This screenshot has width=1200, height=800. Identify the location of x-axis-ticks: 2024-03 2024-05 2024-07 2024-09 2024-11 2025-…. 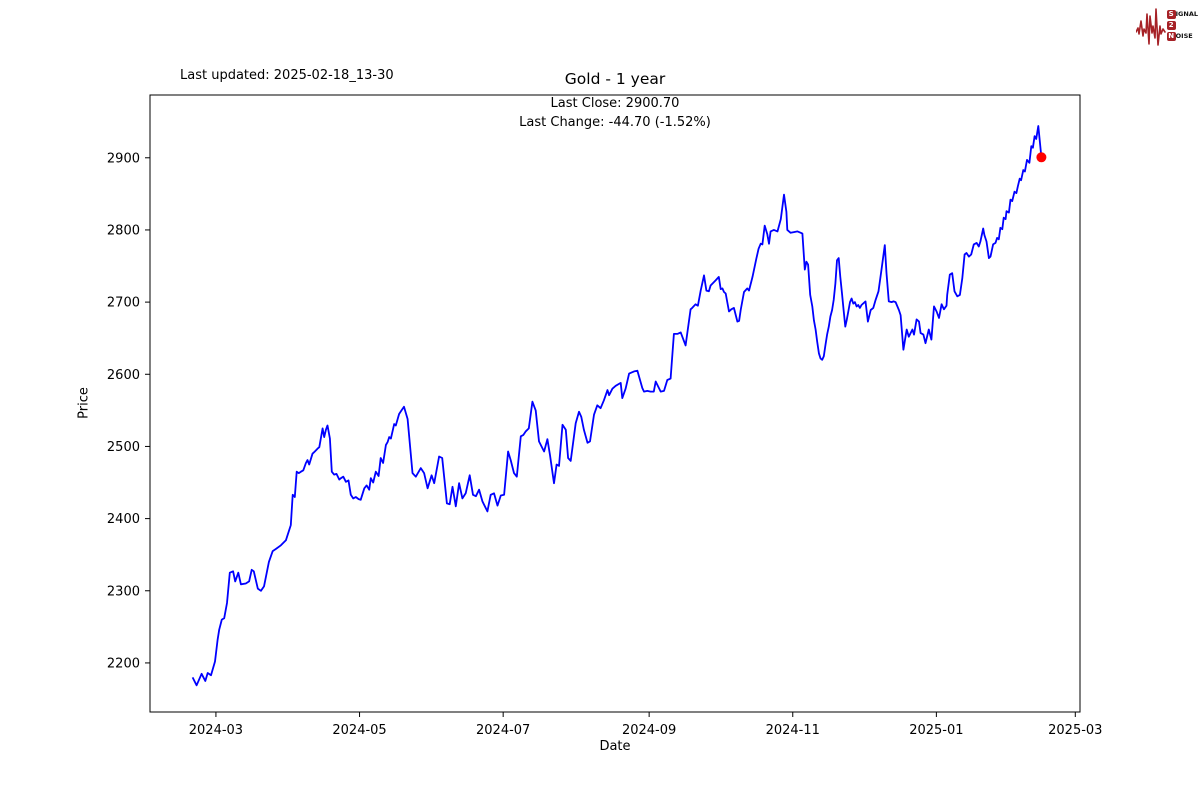
(645, 725).